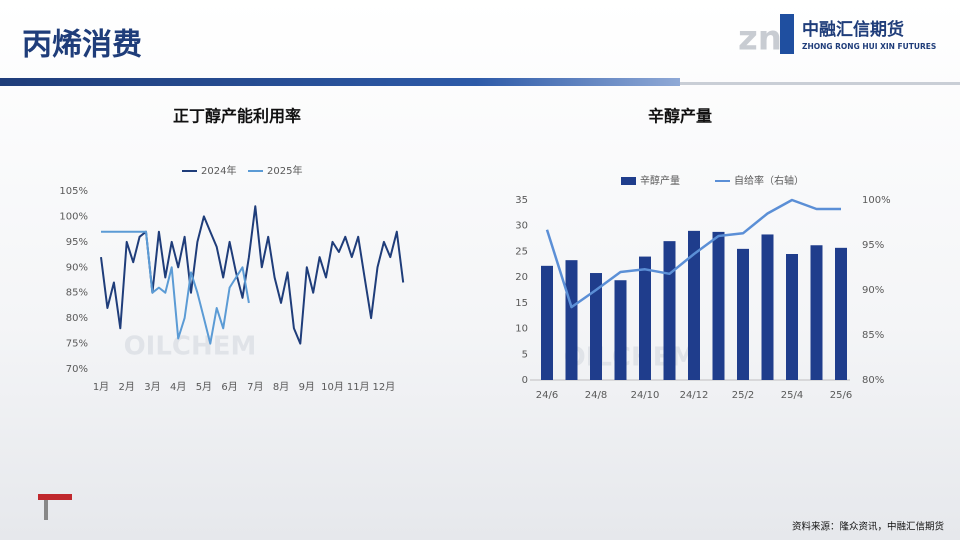  I want to click on x-tick-label: 24/10, so click(645, 395).